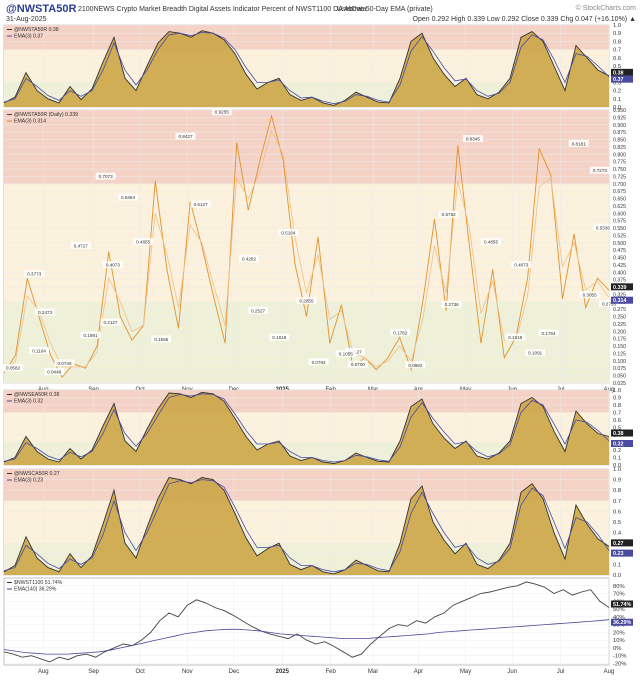 This screenshot has width=640, height=680. What do you see at coordinates (619, 273) in the screenshot?
I see `y-tick-label: 0.400` at bounding box center [619, 273].